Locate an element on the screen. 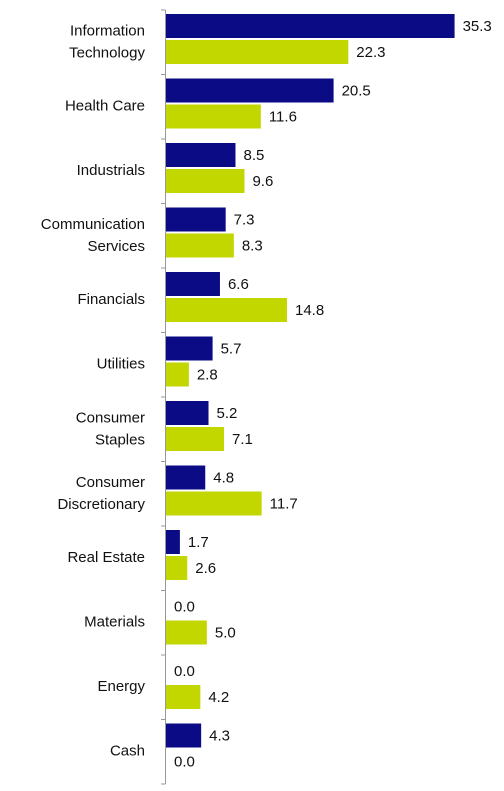  value-label: 5.7 is located at coordinates (231, 348).